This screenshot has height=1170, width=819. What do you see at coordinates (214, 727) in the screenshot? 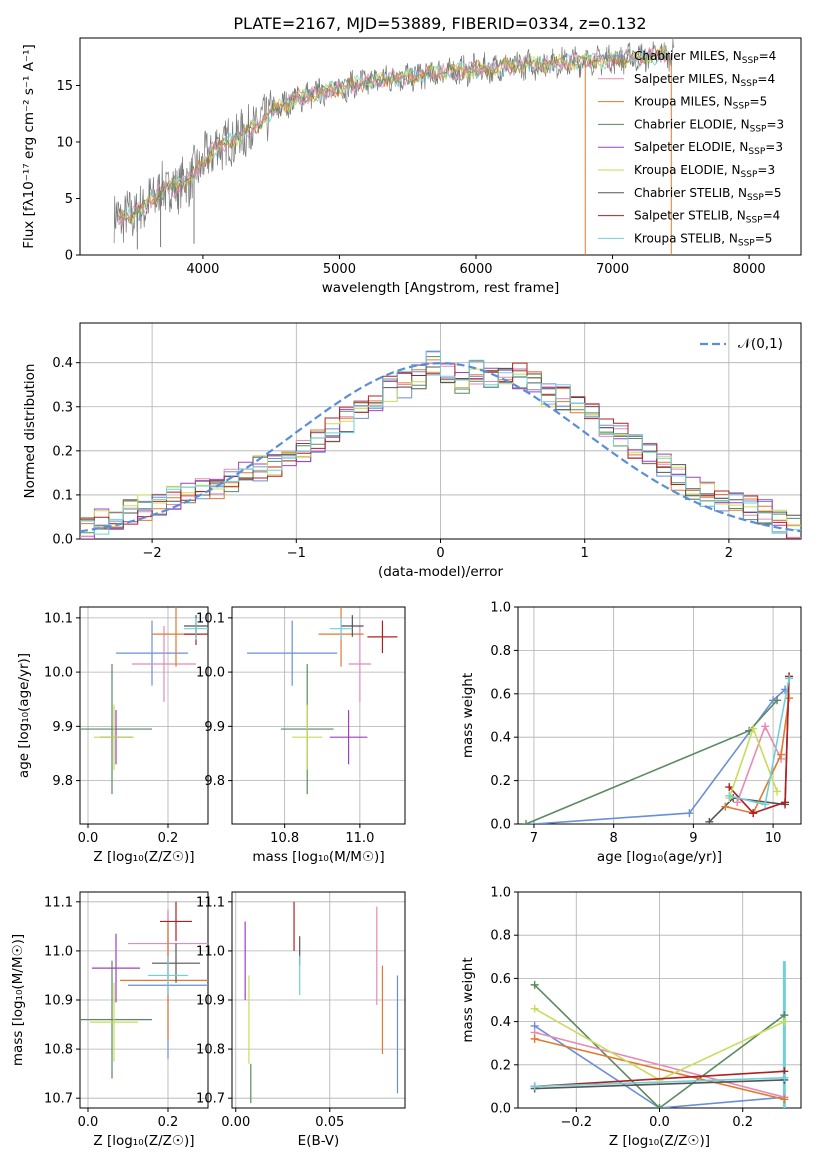
I see `age_vs_mass-ytick-label: 9.9` at bounding box center [214, 727].